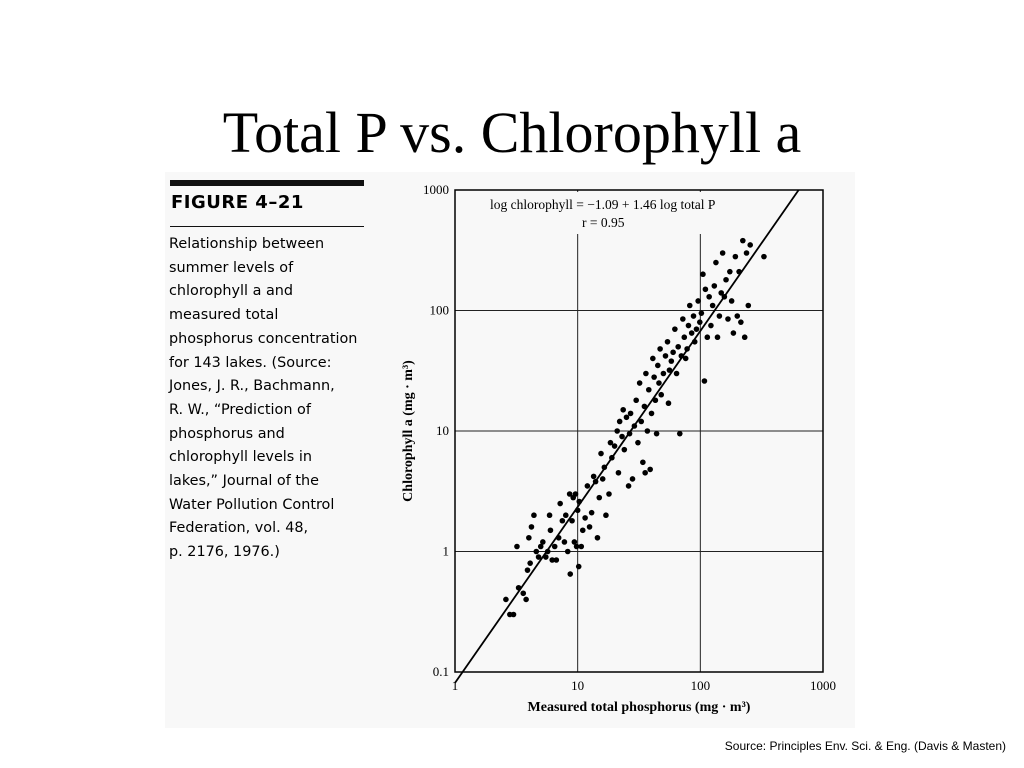  Describe the element at coordinates (603, 222) in the screenshot. I see `correlation-annotation: r = 0.95` at that location.